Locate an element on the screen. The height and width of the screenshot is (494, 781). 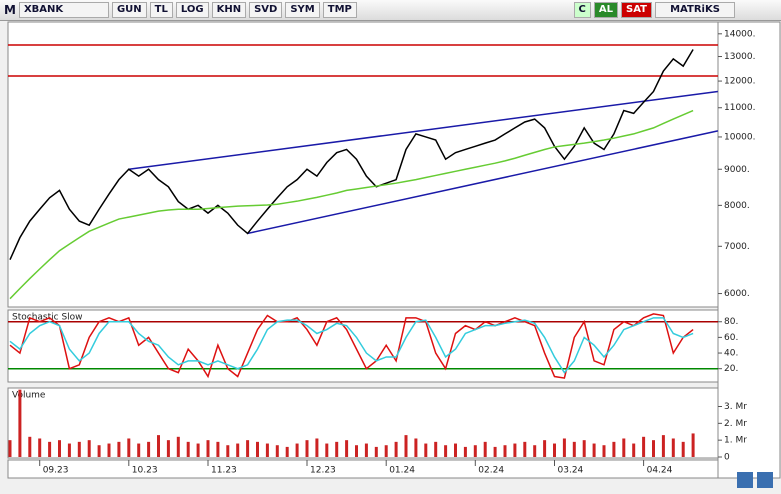
toolbar-button: SYM is located at coordinates (302, 10).